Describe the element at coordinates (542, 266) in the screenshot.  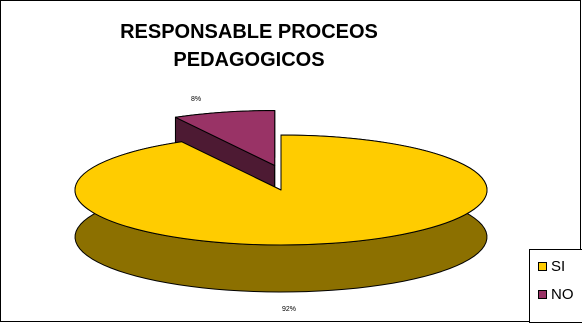
I see `legend-swatch-si` at that location.